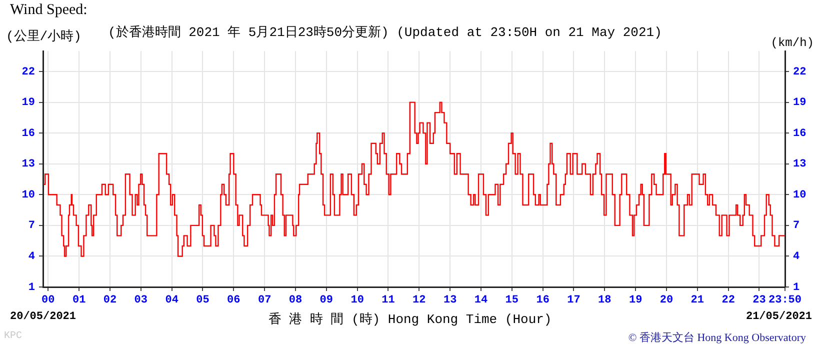  I want to click on text: 21/05/2021, so click(779, 317).